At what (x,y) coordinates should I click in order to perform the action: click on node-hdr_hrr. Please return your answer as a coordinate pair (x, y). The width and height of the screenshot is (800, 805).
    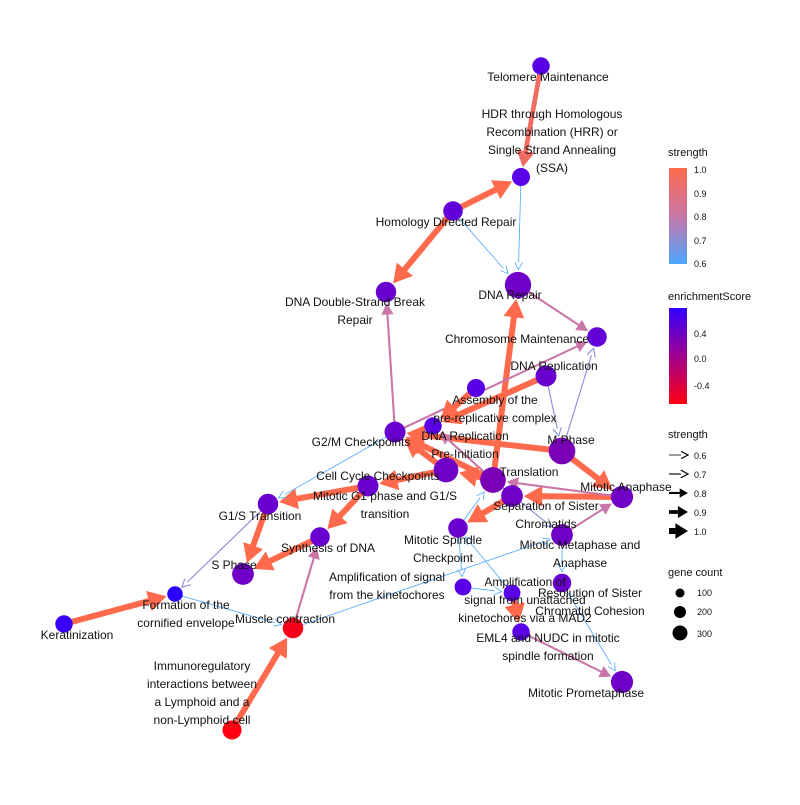
    Looking at the image, I should click on (521, 177).